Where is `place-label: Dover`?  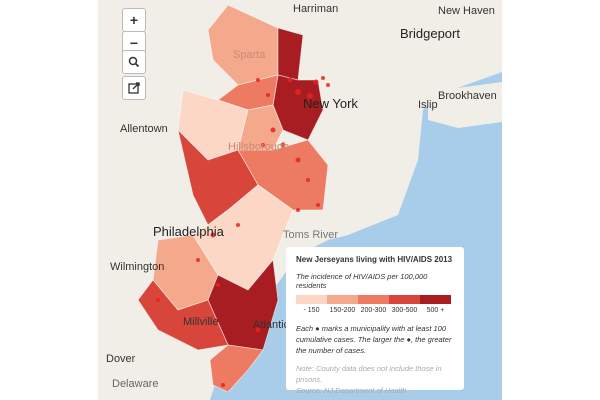
place-label: Dover is located at coordinates (121, 359).